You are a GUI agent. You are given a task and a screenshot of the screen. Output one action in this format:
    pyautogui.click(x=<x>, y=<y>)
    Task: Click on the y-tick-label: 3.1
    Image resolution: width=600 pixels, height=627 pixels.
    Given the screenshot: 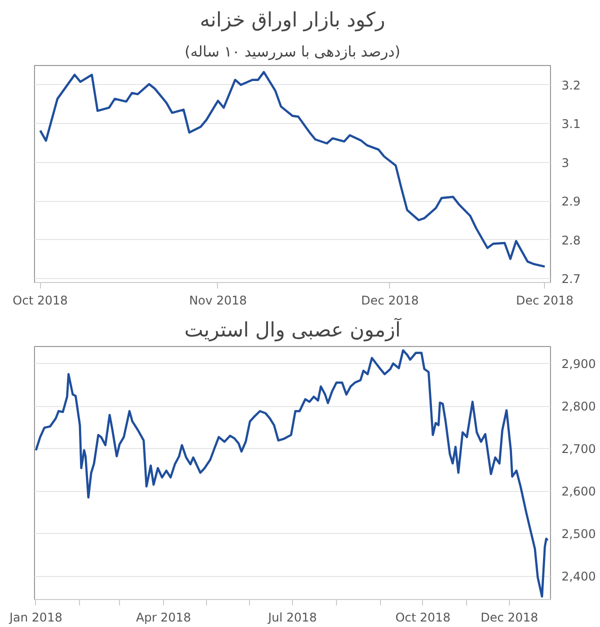 What is the action you would take?
    pyautogui.click(x=571, y=124)
    